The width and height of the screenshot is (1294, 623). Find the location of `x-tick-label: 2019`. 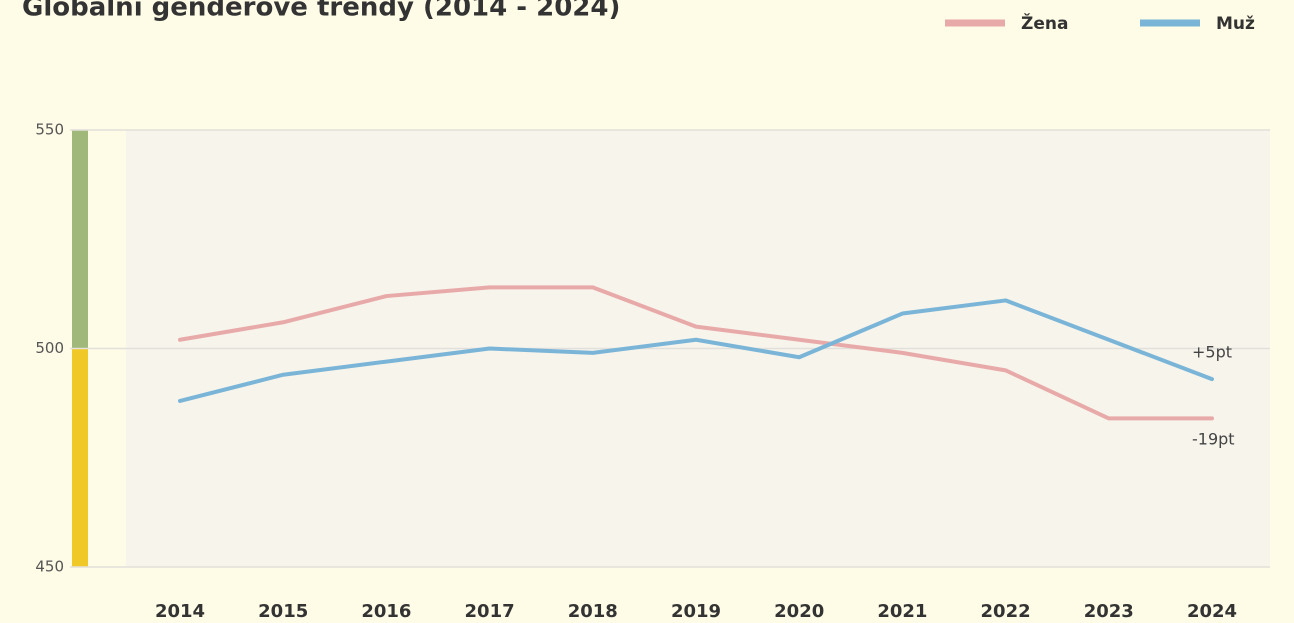

x-tick-label: 2019 is located at coordinates (696, 611).